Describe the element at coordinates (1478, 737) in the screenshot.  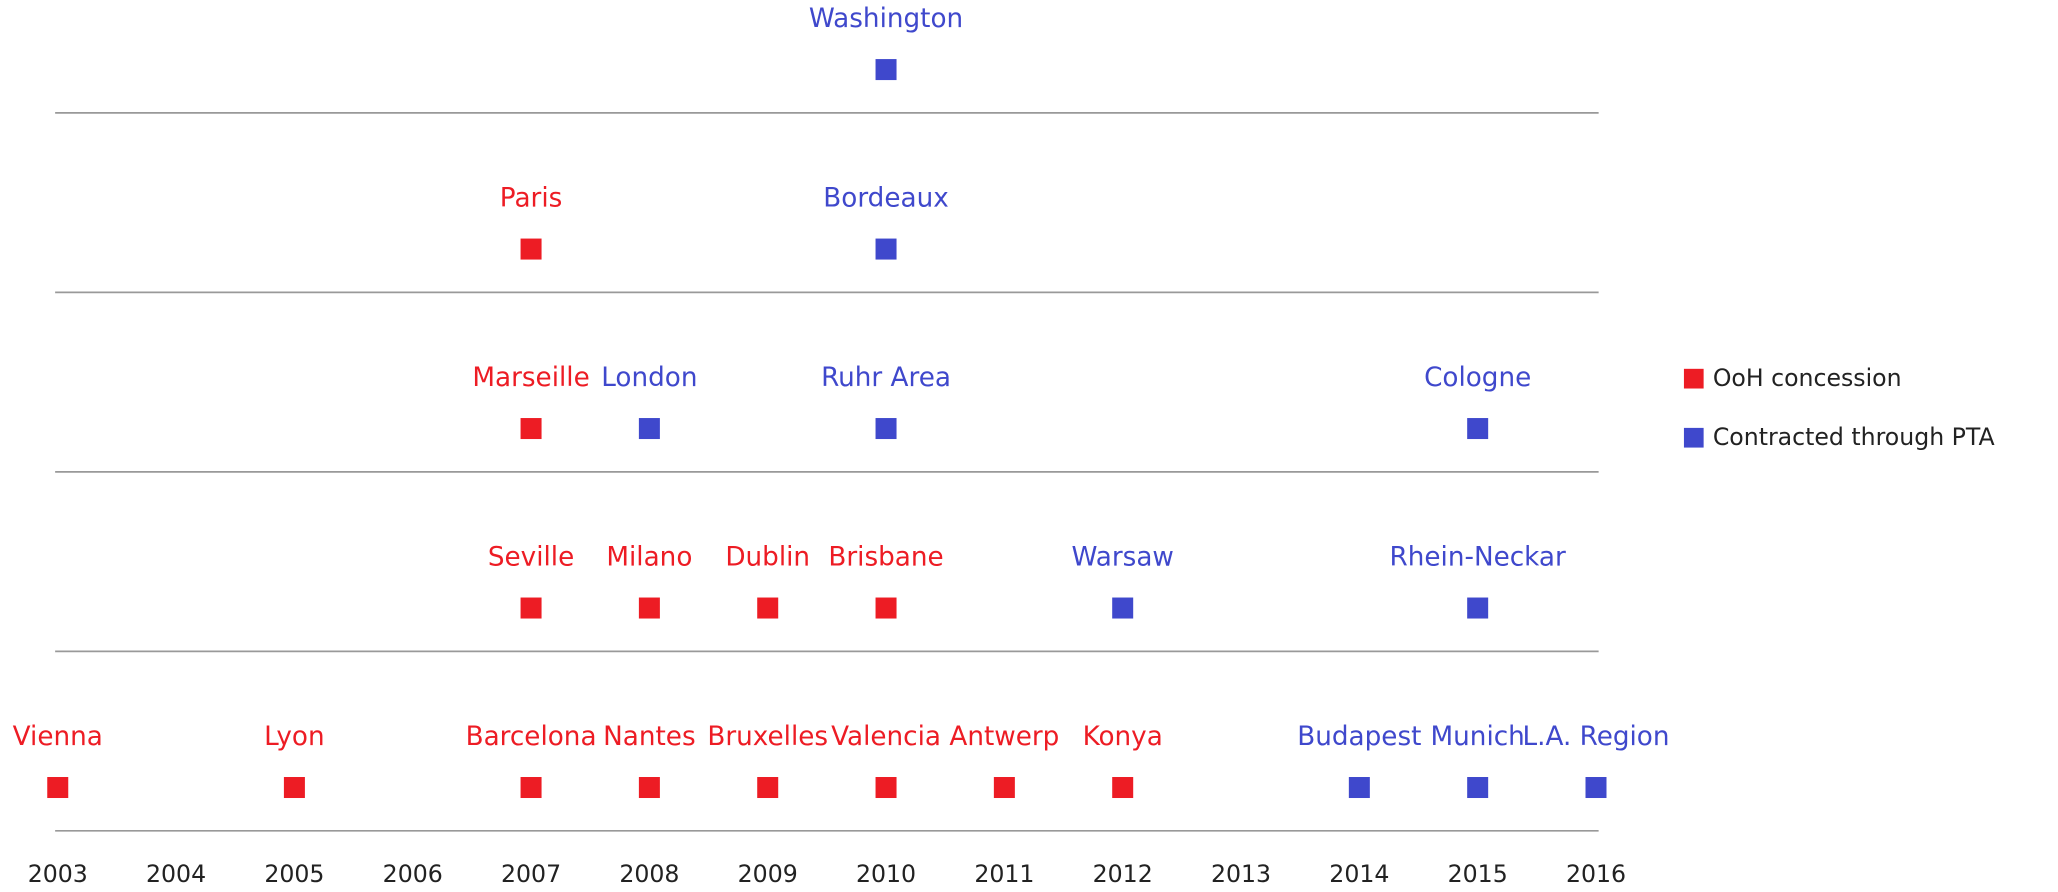
I see `city-label: Munich` at that location.